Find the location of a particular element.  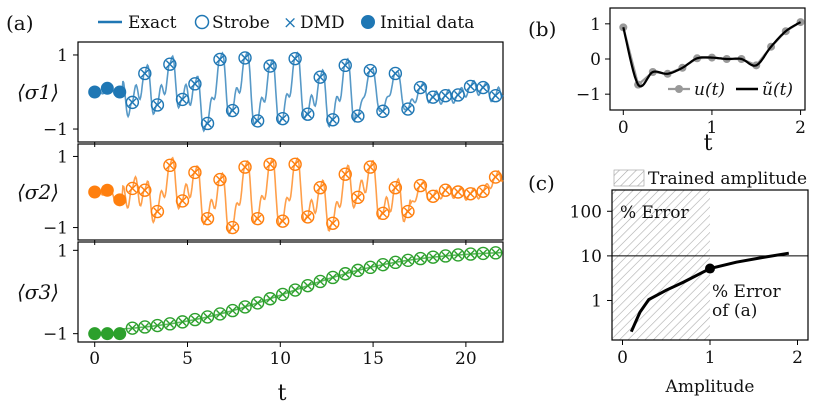

marker-label-line1: % Error is located at coordinates (746, 292).